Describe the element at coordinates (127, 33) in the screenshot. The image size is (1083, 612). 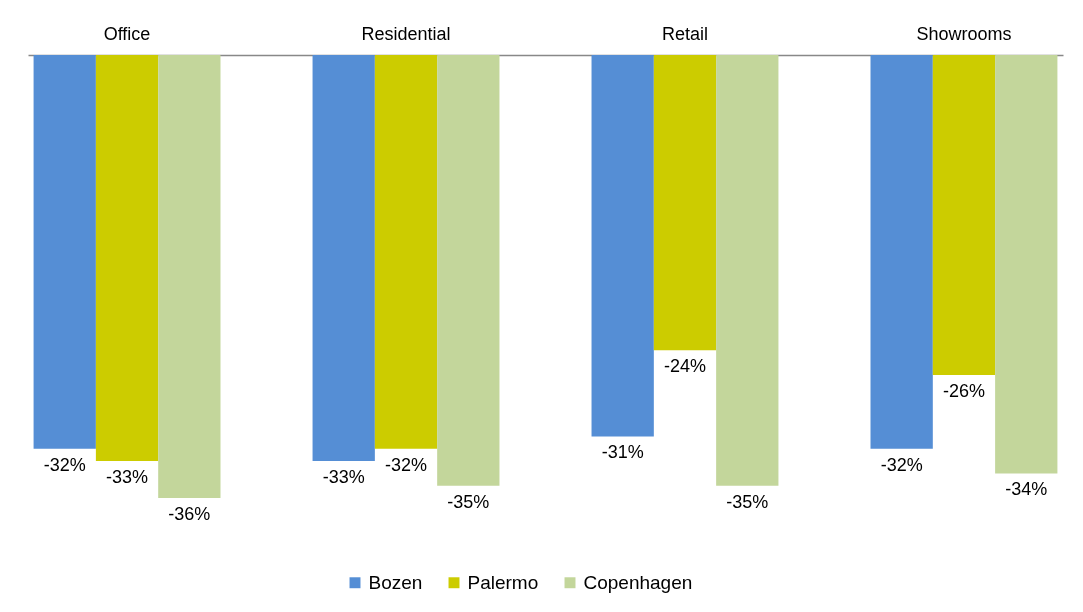
I see `x-tick-label: Office` at that location.